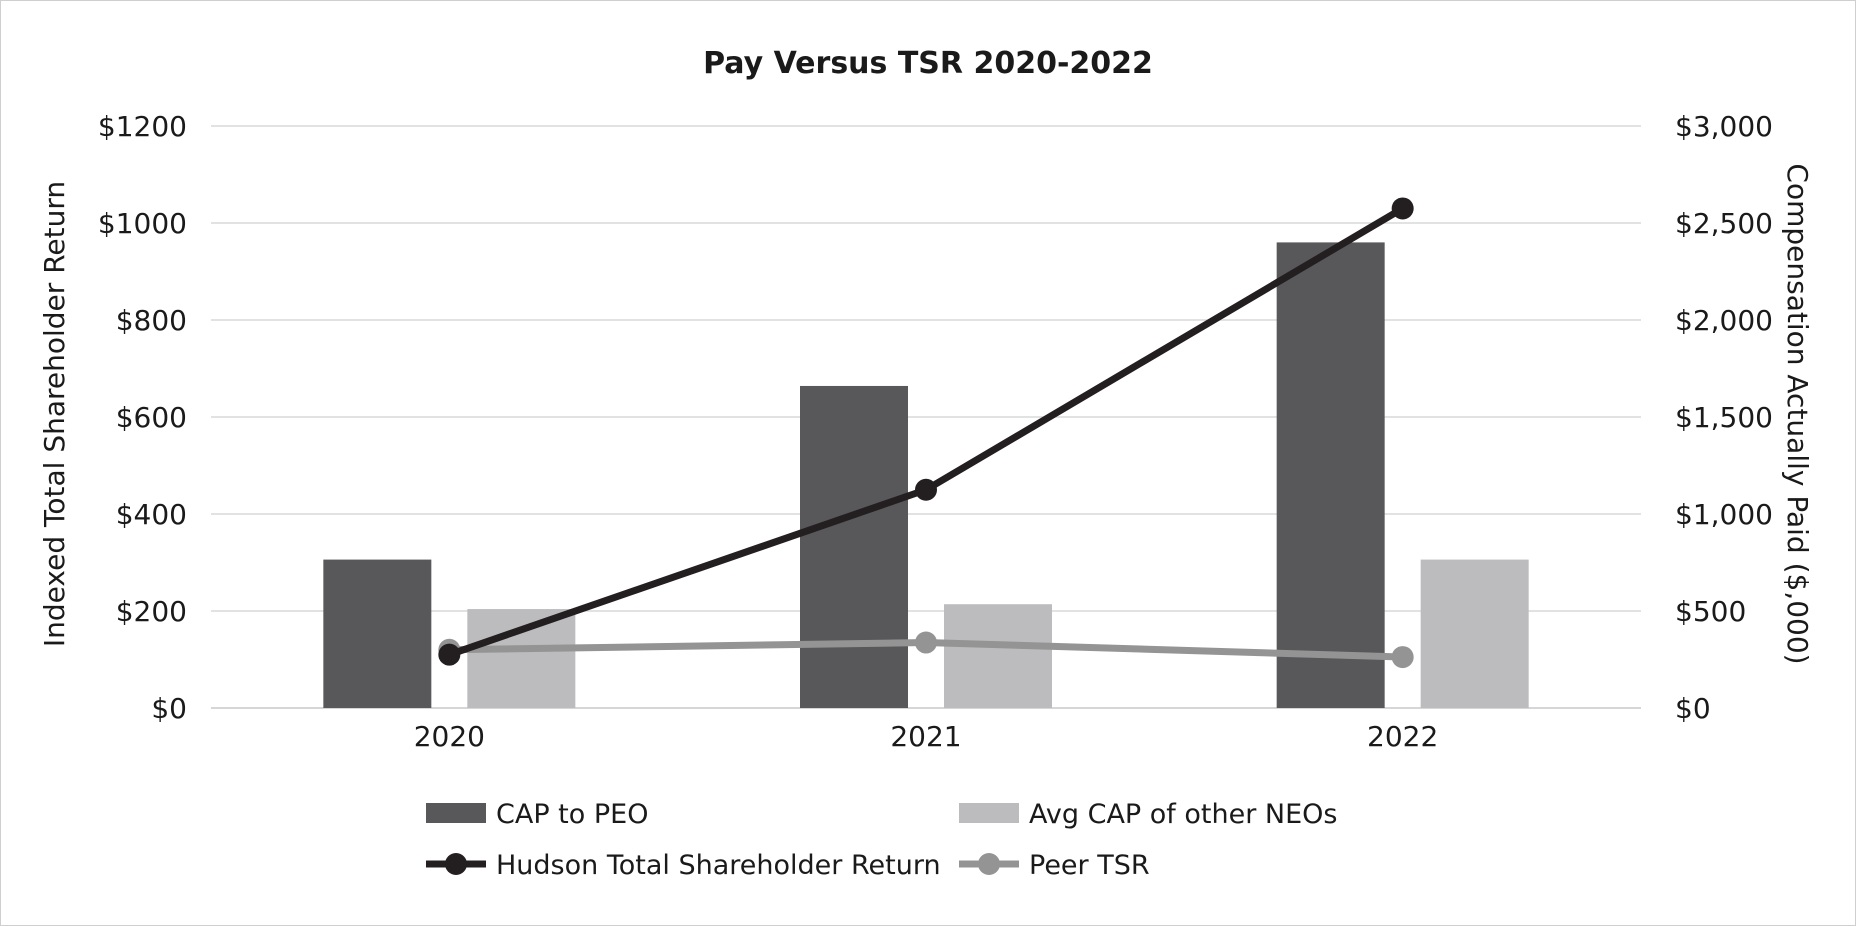 The image size is (1856, 926). I want to click on x-tick-label: 2021, so click(925, 736).